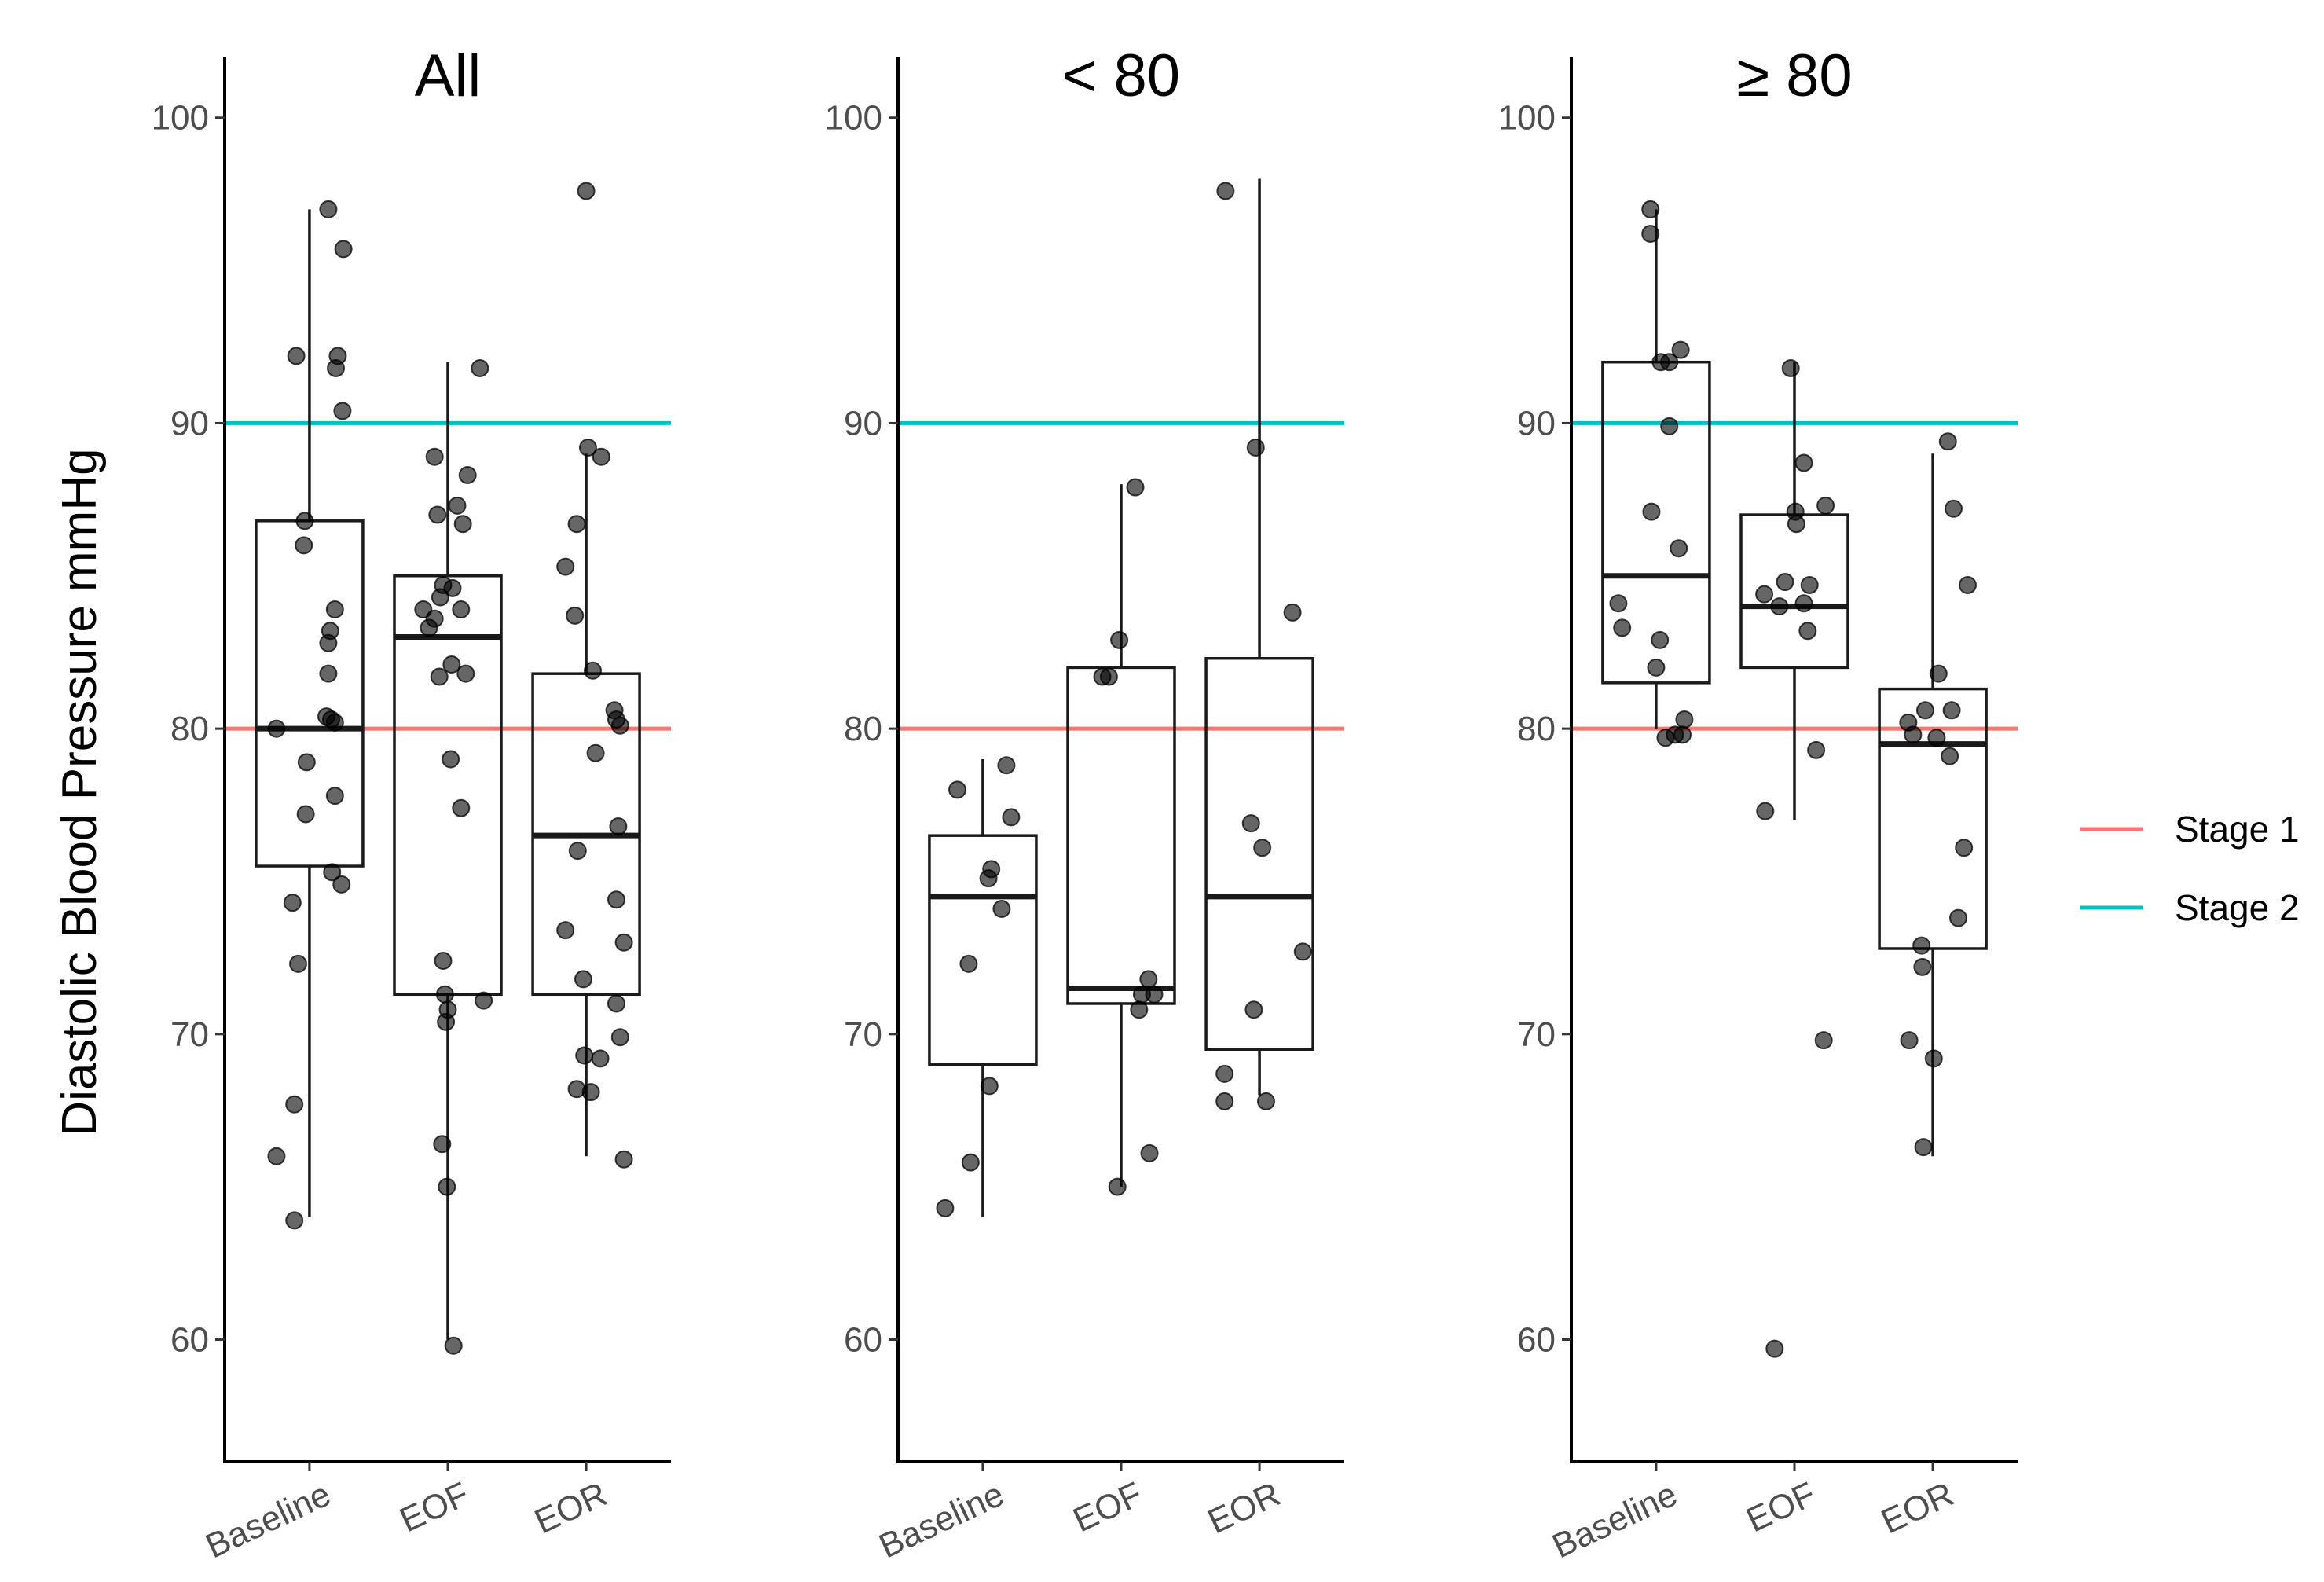 Image resolution: width=2324 pixels, height=1582 pixels. Describe the element at coordinates (434, 1507) in the screenshot. I see `x-tick-label-eof: EOF` at that location.